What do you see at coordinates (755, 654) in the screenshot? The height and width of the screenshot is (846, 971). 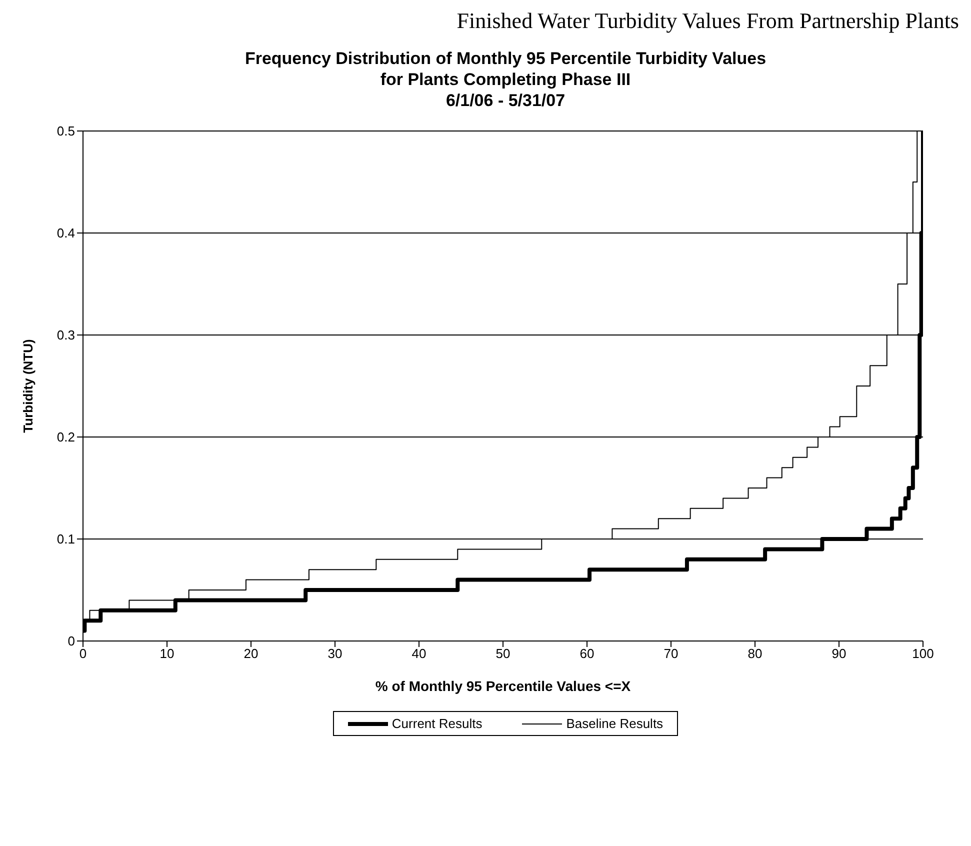 I see `x-tick-label: 80` at bounding box center [755, 654].